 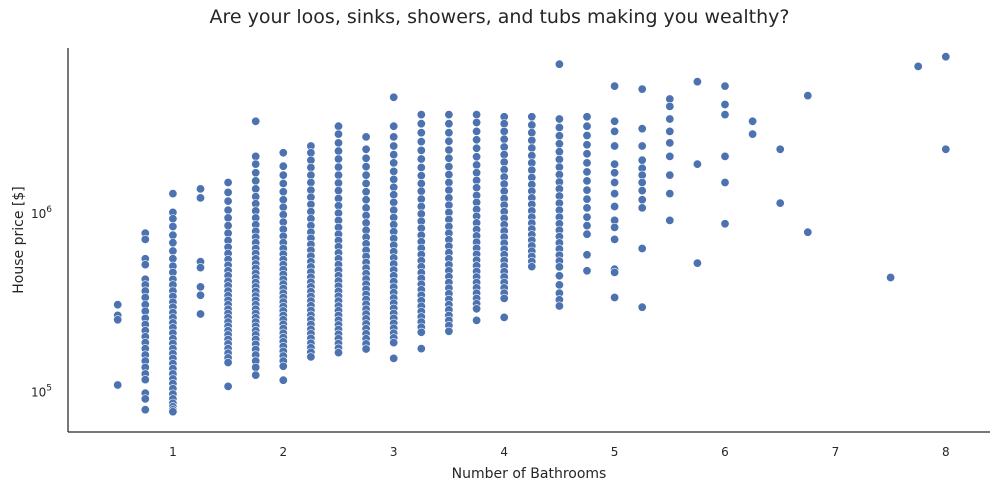 I want to click on x-tick-label: 7, so click(x=836, y=452).